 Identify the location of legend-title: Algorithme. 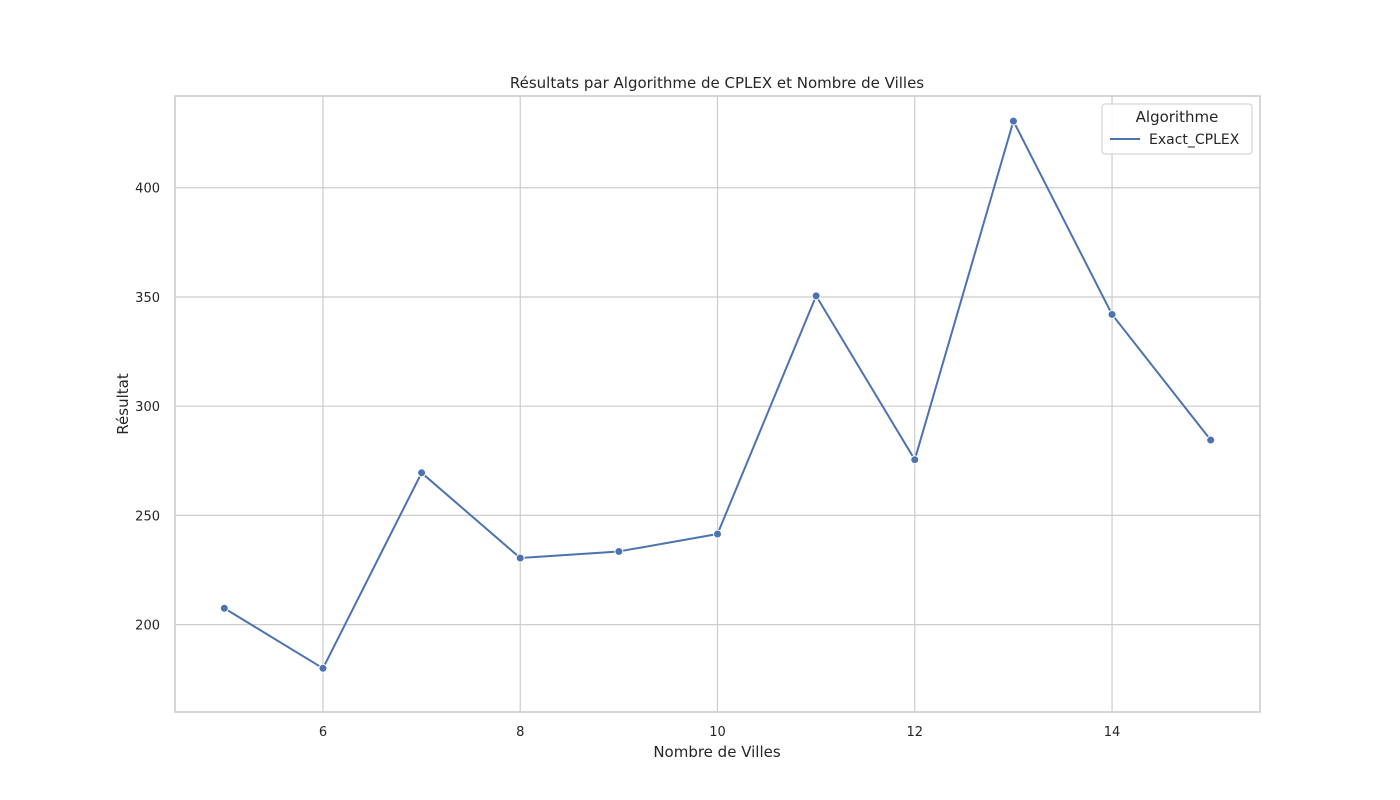
(1177, 117).